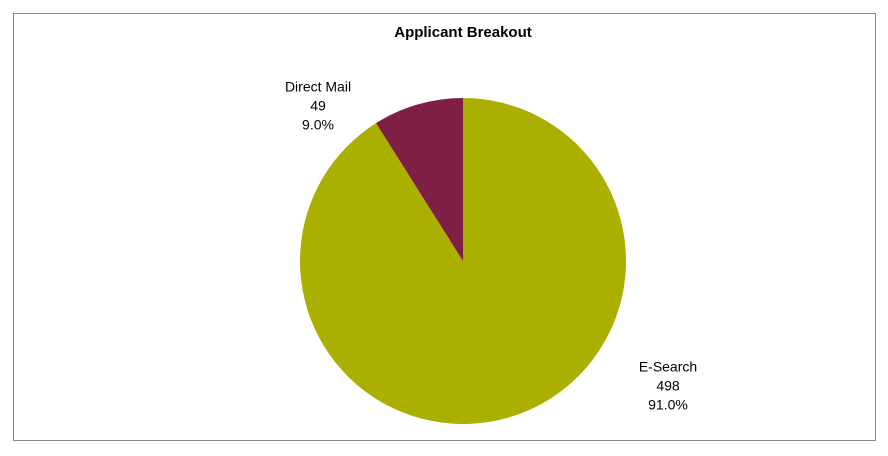 Image resolution: width=888 pixels, height=456 pixels. What do you see at coordinates (463, 32) in the screenshot?
I see `chart-title: Applicant Breakout` at bounding box center [463, 32].